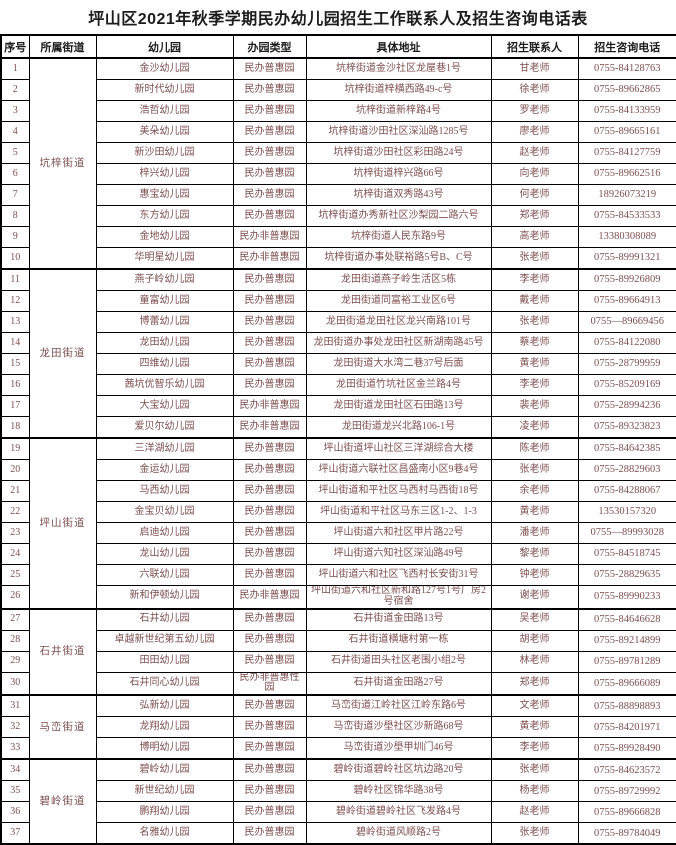  Describe the element at coordinates (338, 237) in the screenshot. I see `table-row: 9 金地幼儿园 民办非普惠园 坑梓街道人民东路9号 高老师 13380308089` at that location.